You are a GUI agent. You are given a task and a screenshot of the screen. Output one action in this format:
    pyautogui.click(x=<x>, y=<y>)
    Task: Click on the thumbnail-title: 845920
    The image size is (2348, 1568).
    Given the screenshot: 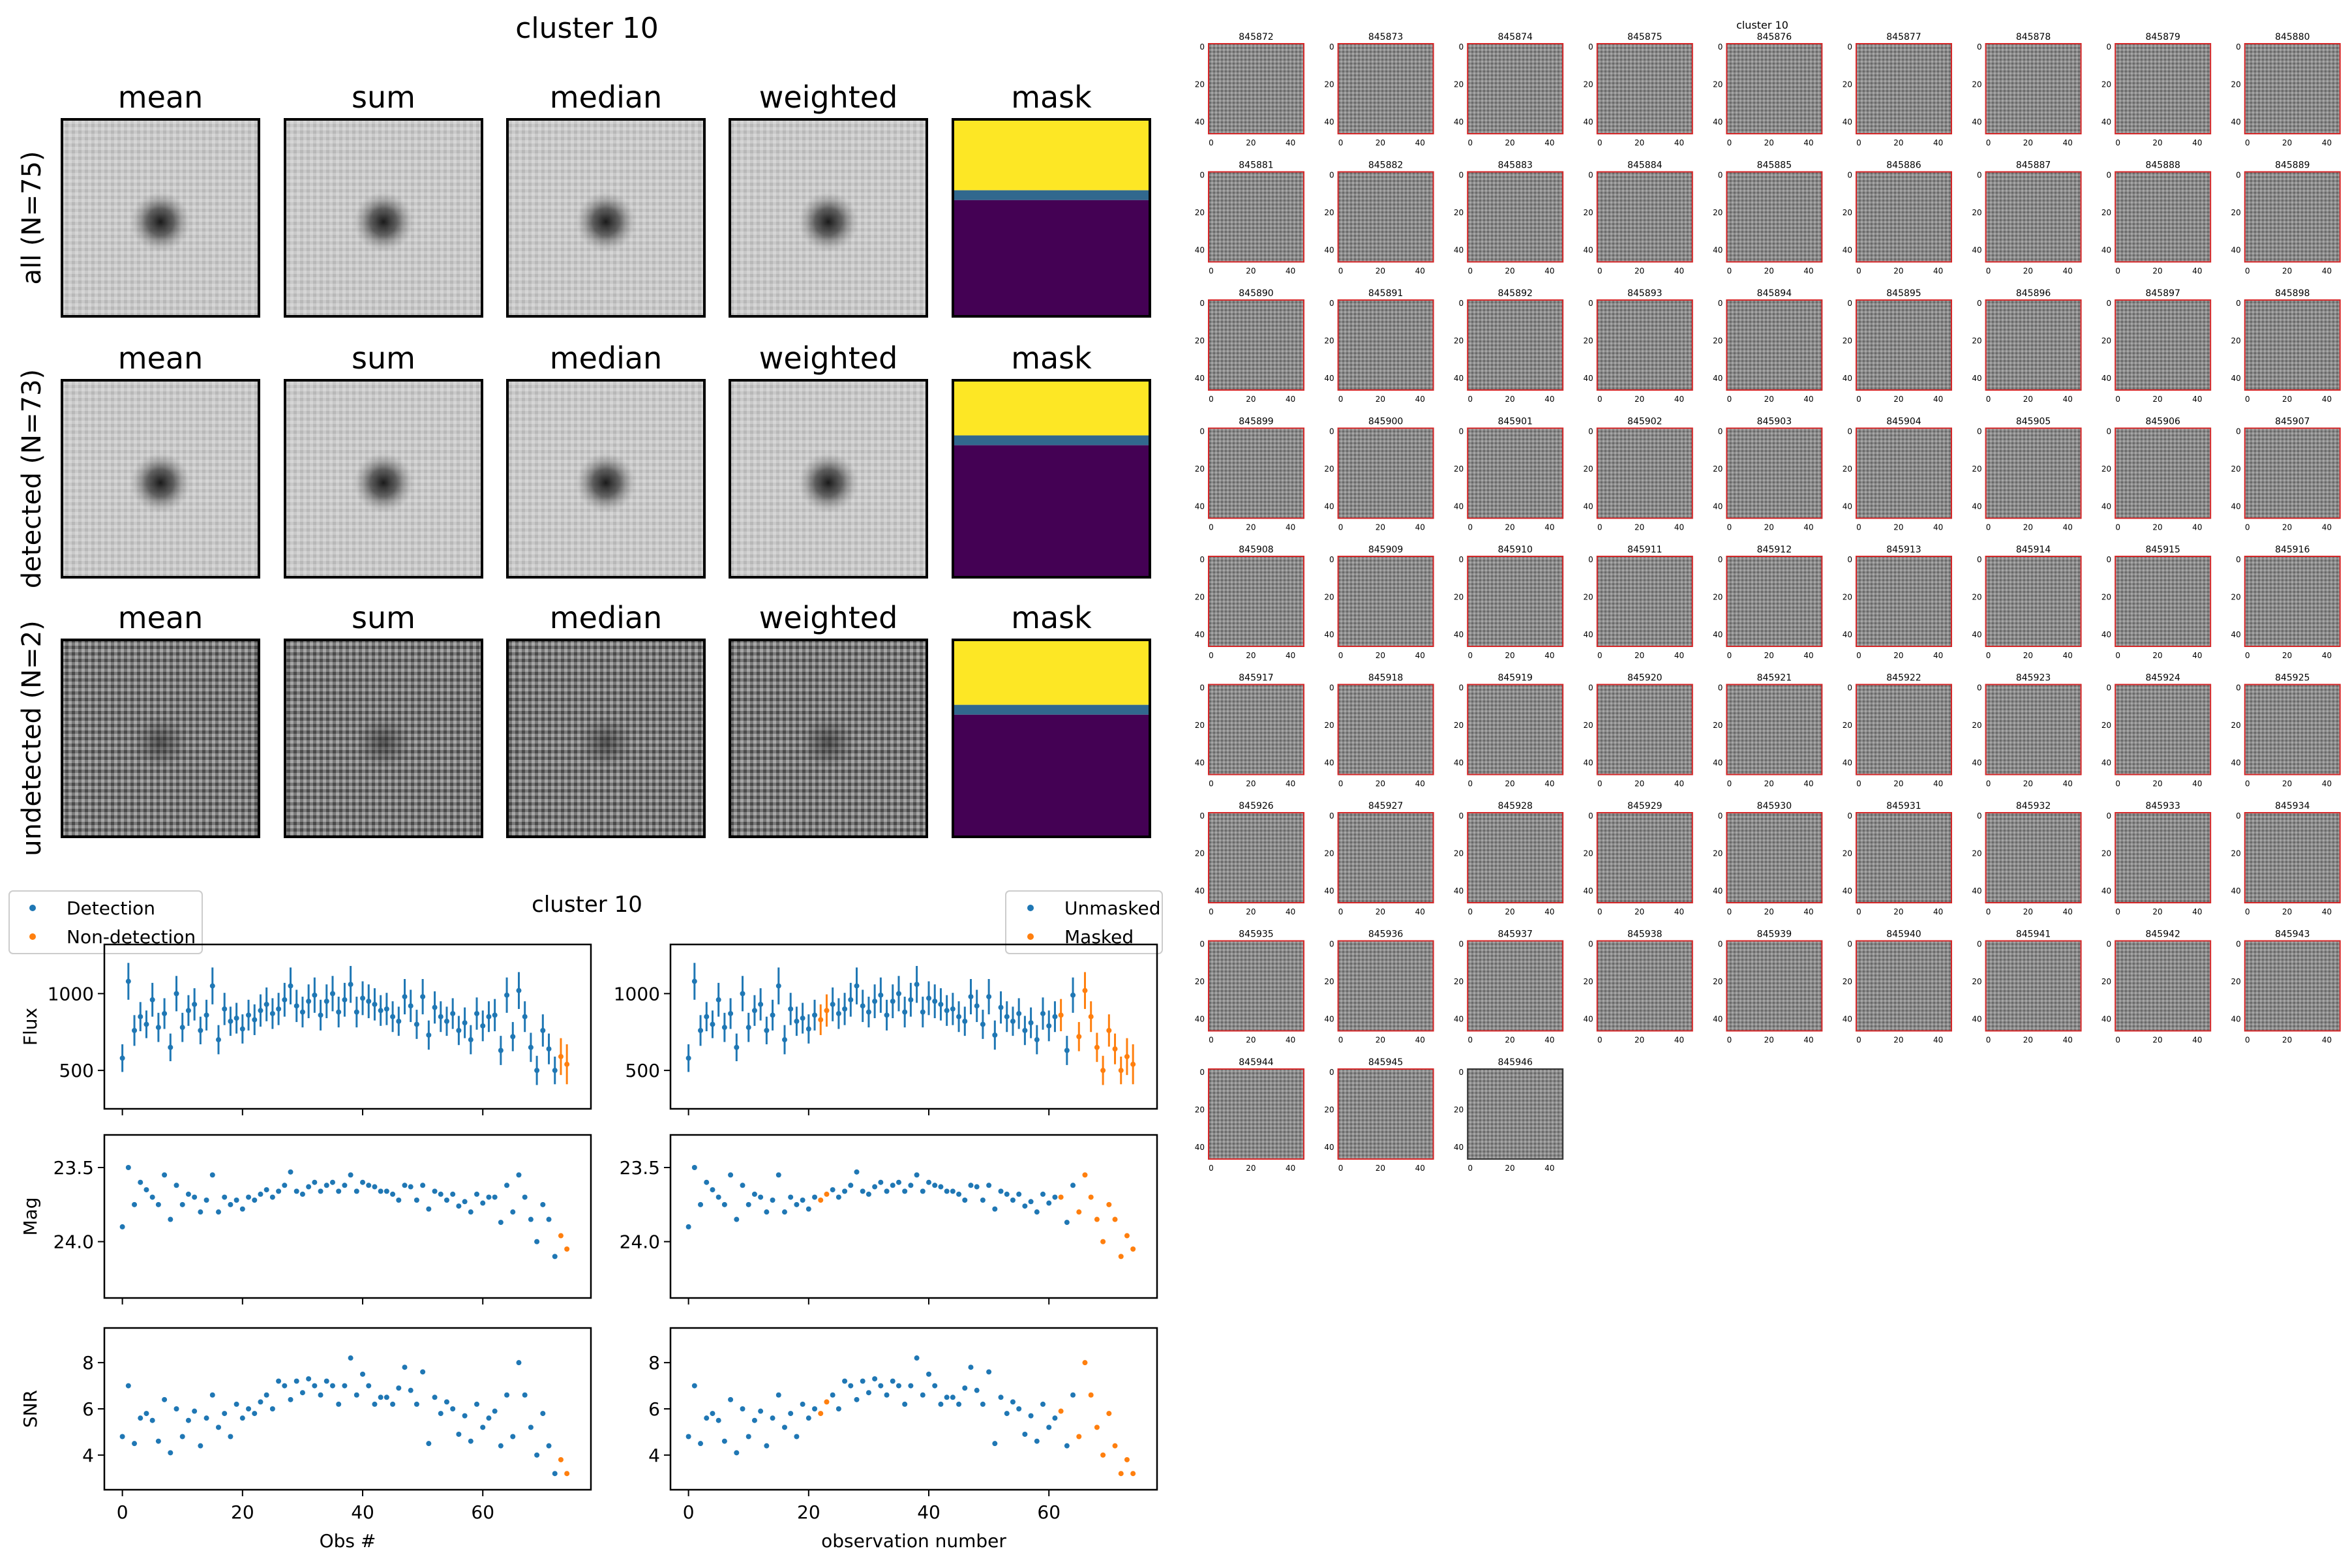 What is the action you would take?
    pyautogui.click(x=1645, y=678)
    